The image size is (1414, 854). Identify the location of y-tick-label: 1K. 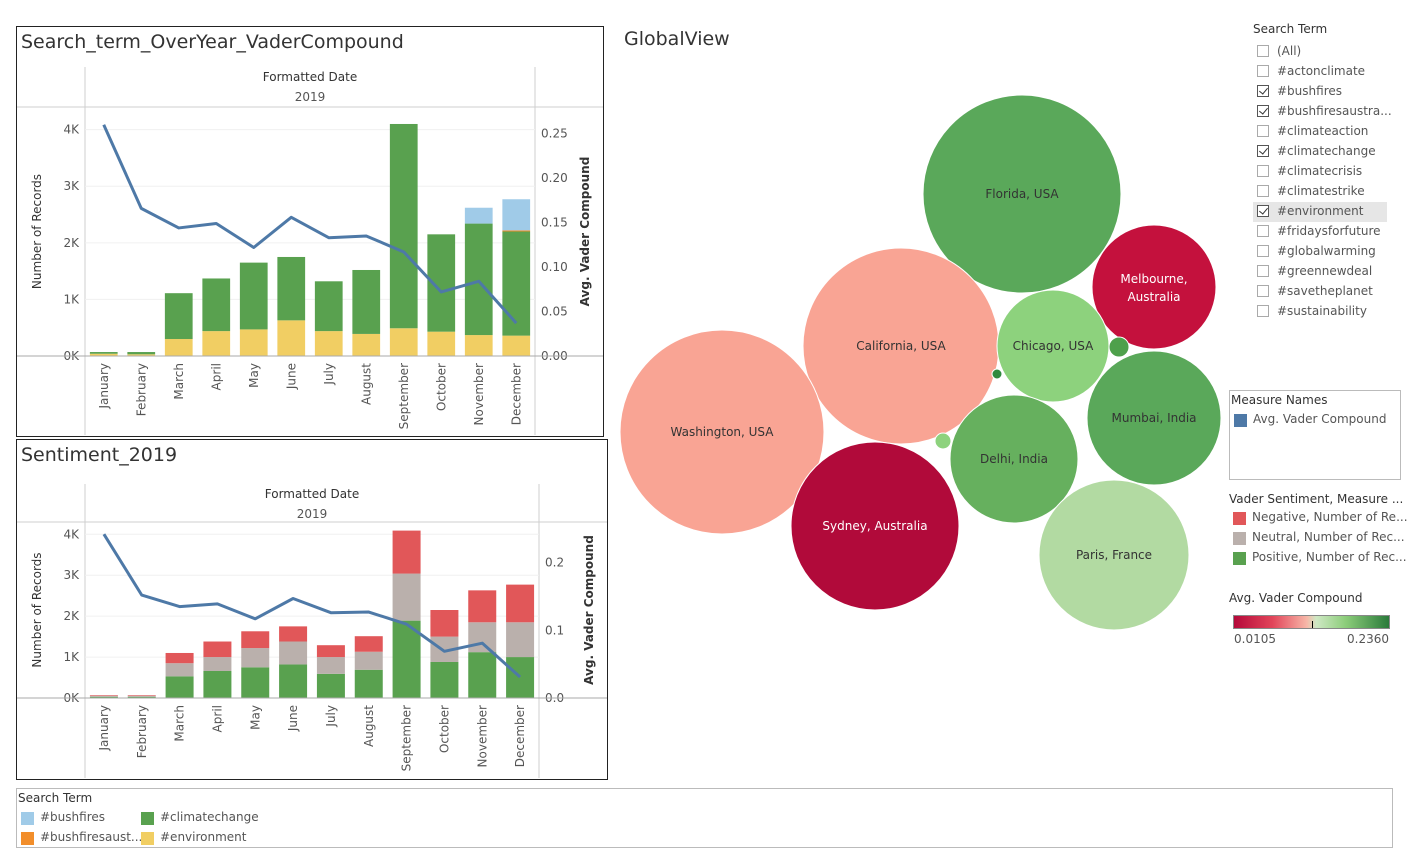
(71, 657).